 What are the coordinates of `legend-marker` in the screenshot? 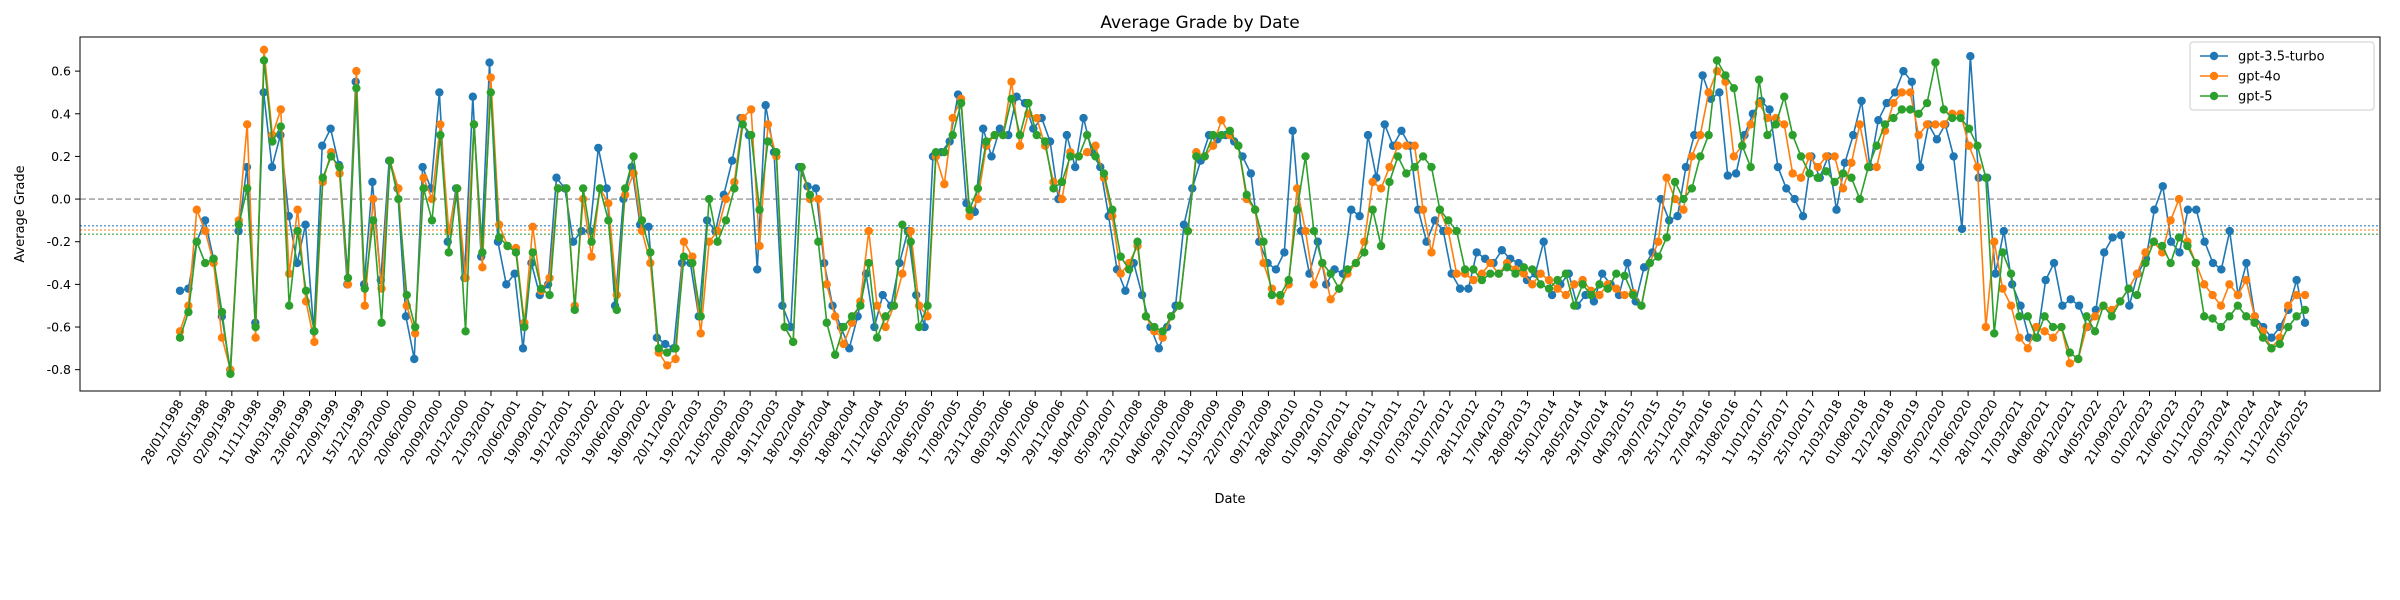 It's located at (2214, 96).